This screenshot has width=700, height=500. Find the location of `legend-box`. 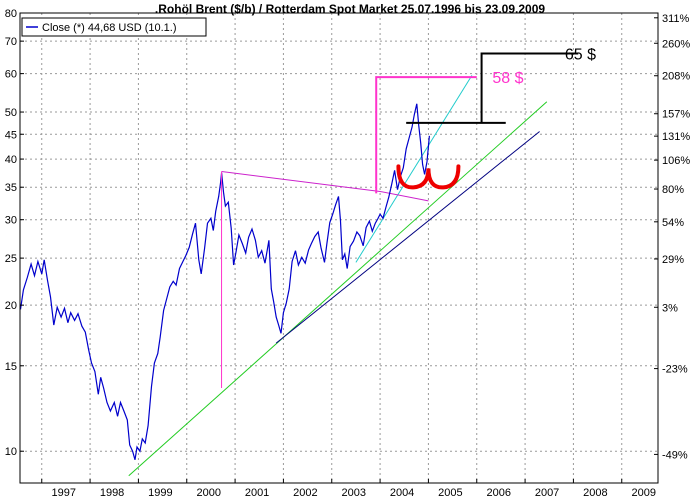

legend-box is located at coordinates (114, 27).